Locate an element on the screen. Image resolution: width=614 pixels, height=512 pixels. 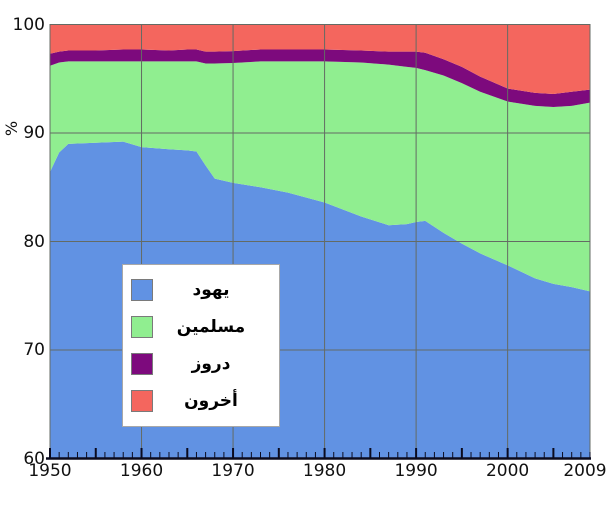
x-tick-label-2000: 2000 is located at coordinates (507, 471).